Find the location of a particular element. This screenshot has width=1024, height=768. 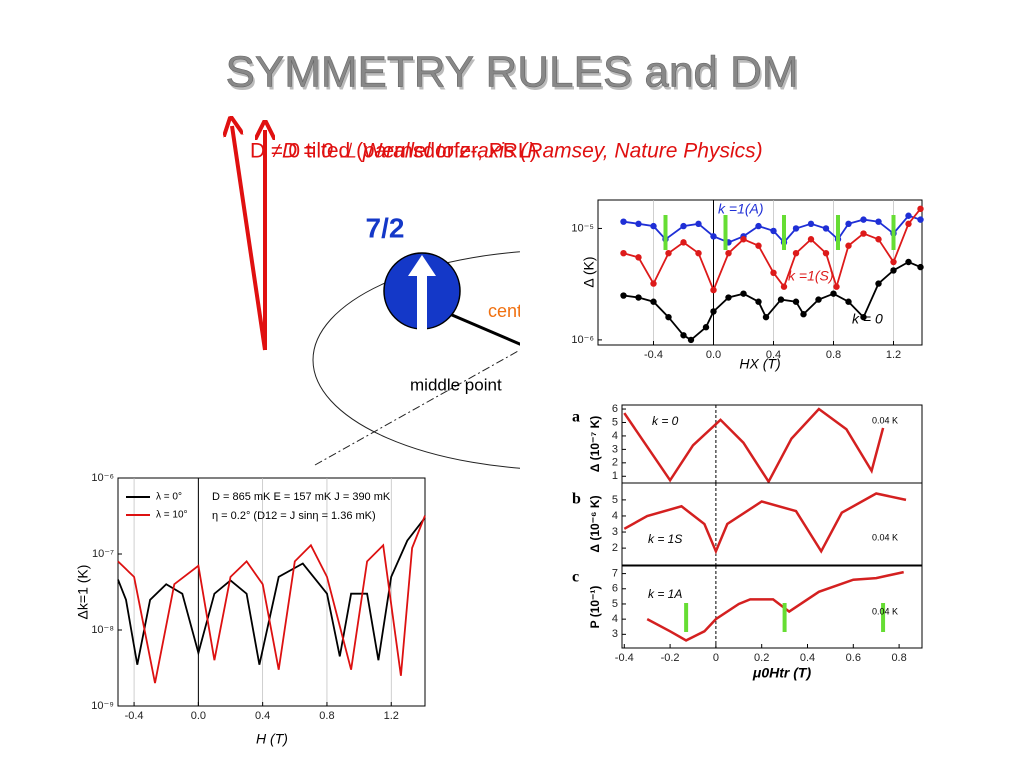

y-tick-label: 1 is located at coordinates (615, 476).